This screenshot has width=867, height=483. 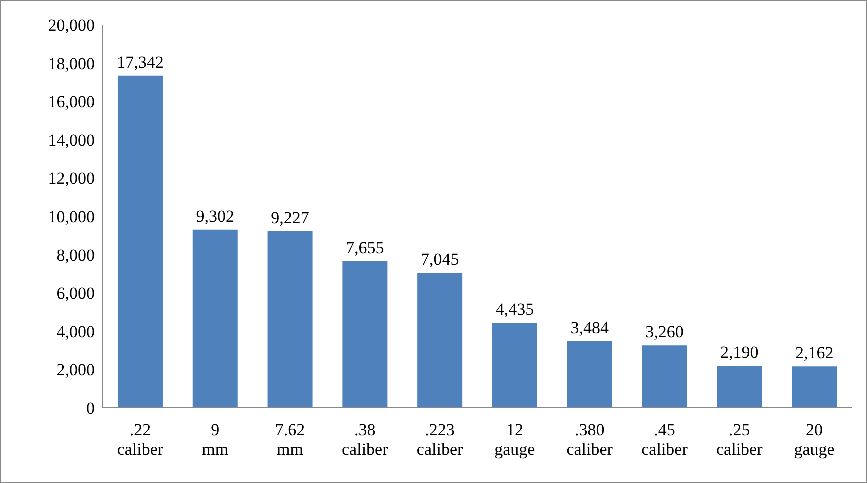 I want to click on data-label: 9,302, so click(x=215, y=216).